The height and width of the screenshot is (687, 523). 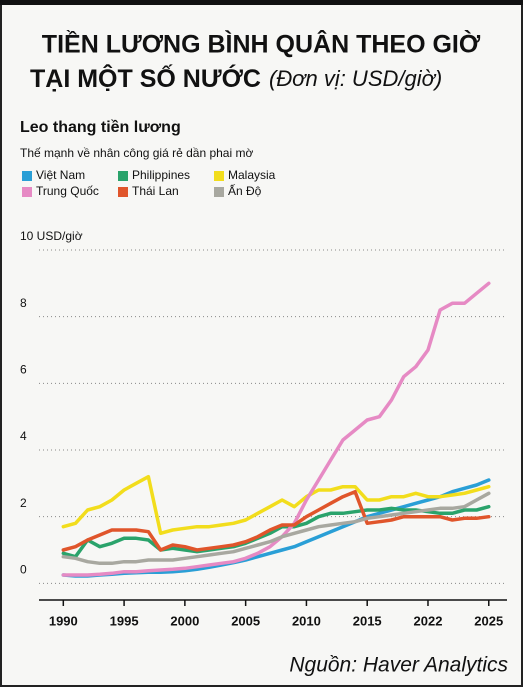 I want to click on legend-label: Malaysia, so click(x=252, y=175).